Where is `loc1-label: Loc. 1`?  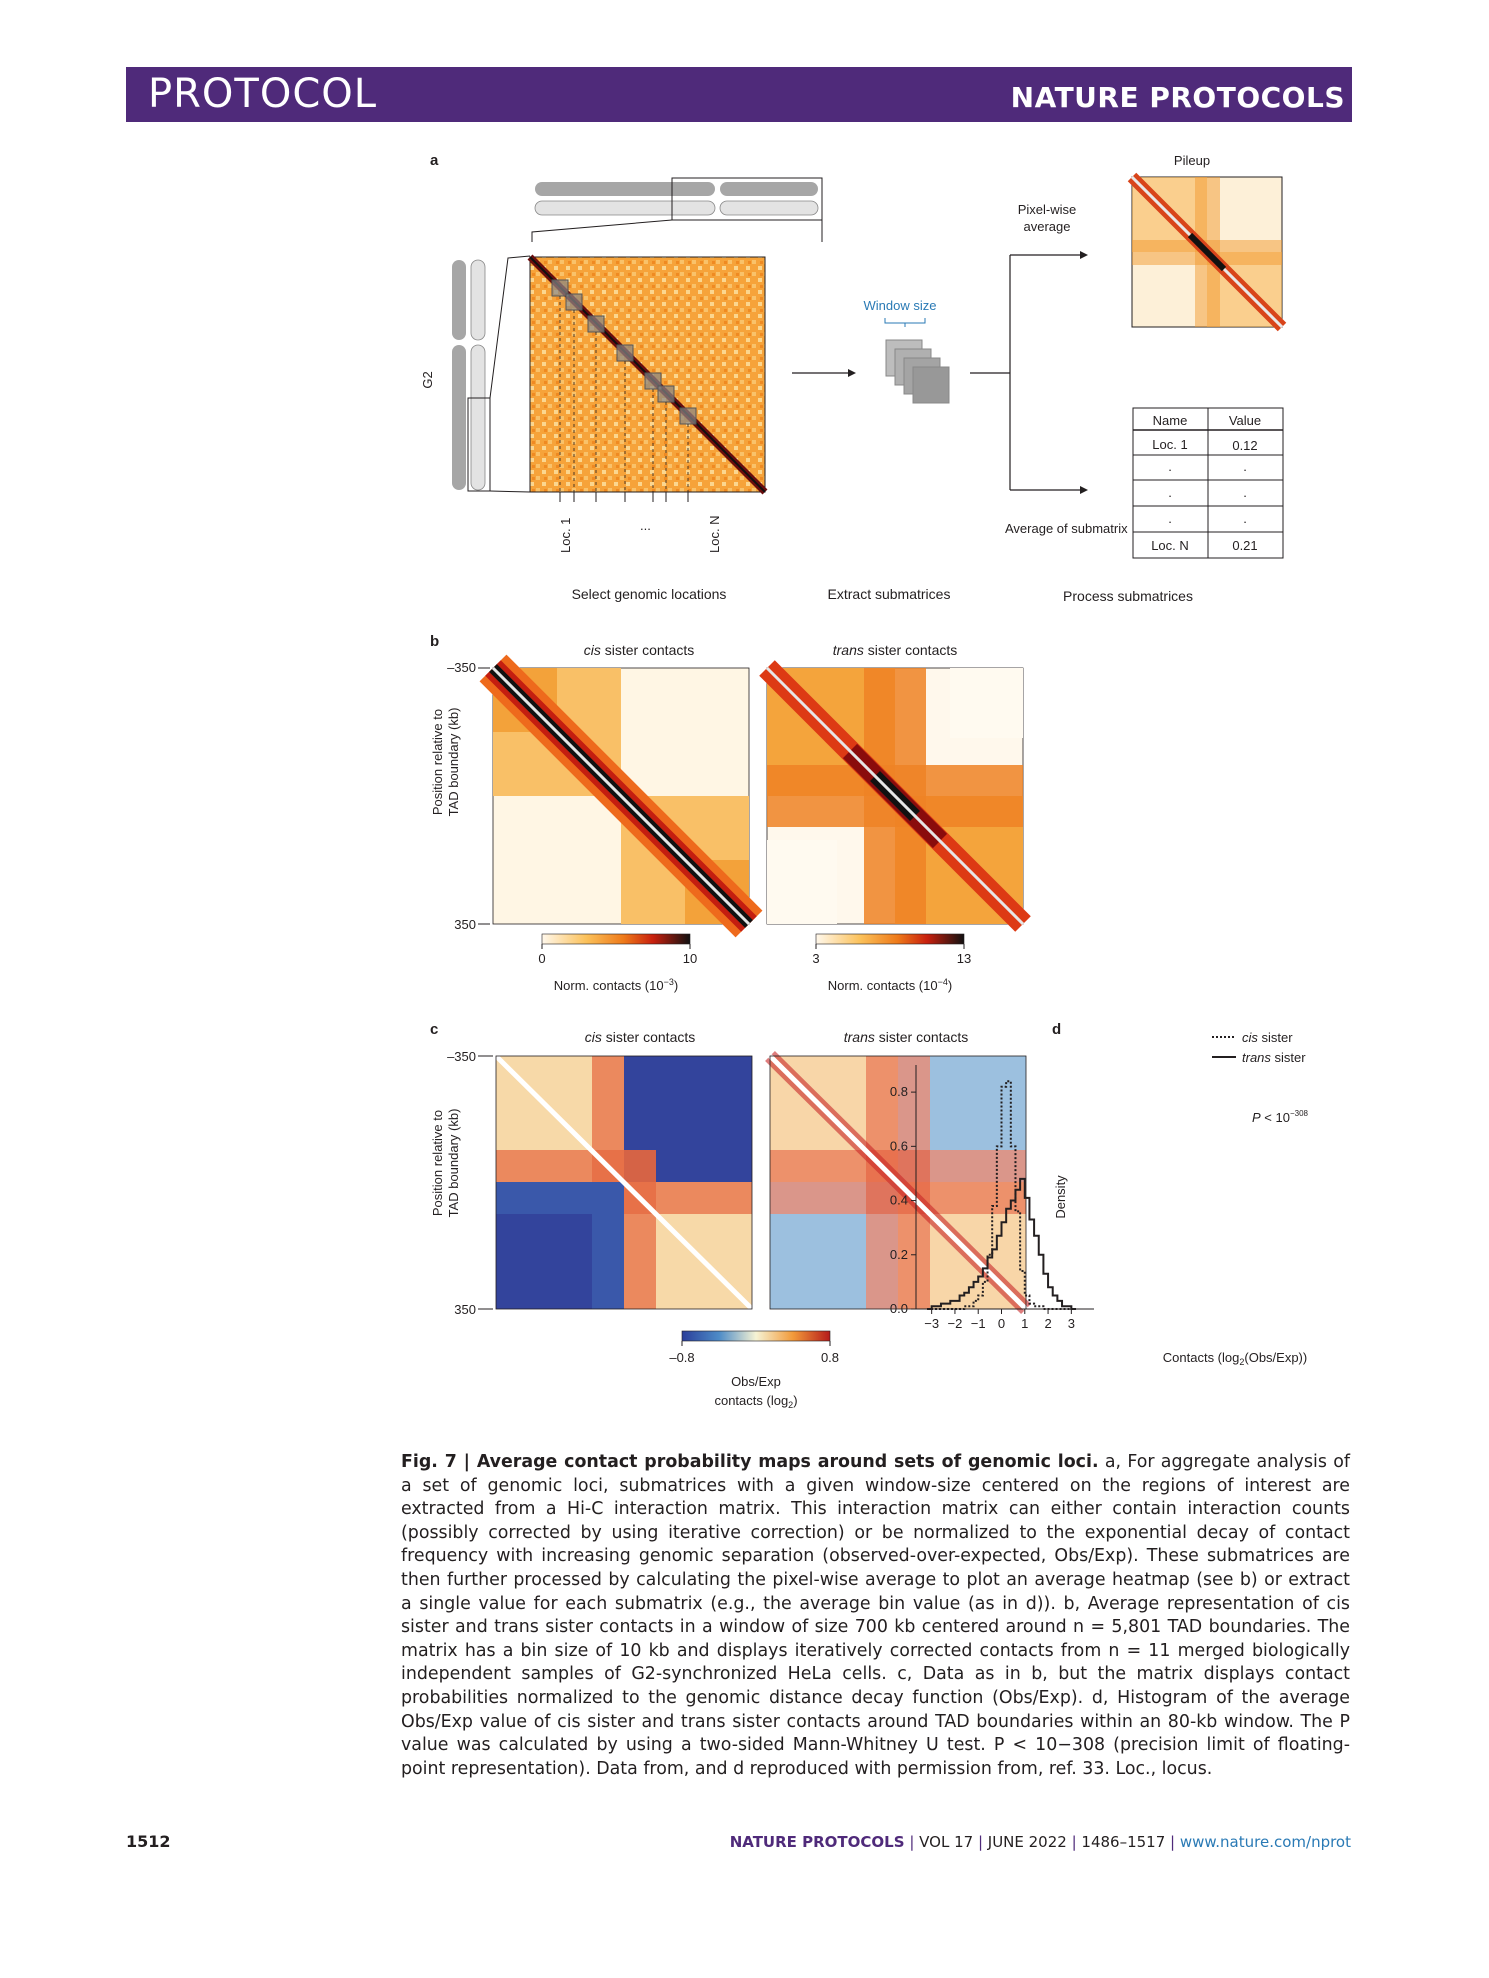
loc1-label: Loc. 1 is located at coordinates (565, 535).